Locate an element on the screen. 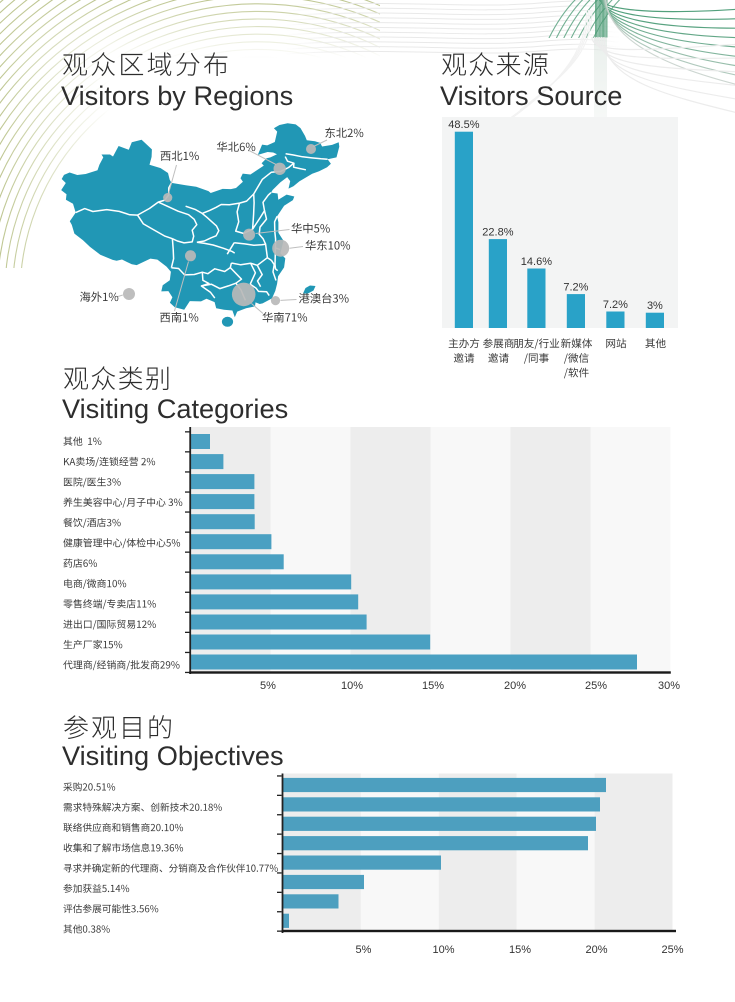  svg-text: 14.6% is located at coordinates (536, 262).